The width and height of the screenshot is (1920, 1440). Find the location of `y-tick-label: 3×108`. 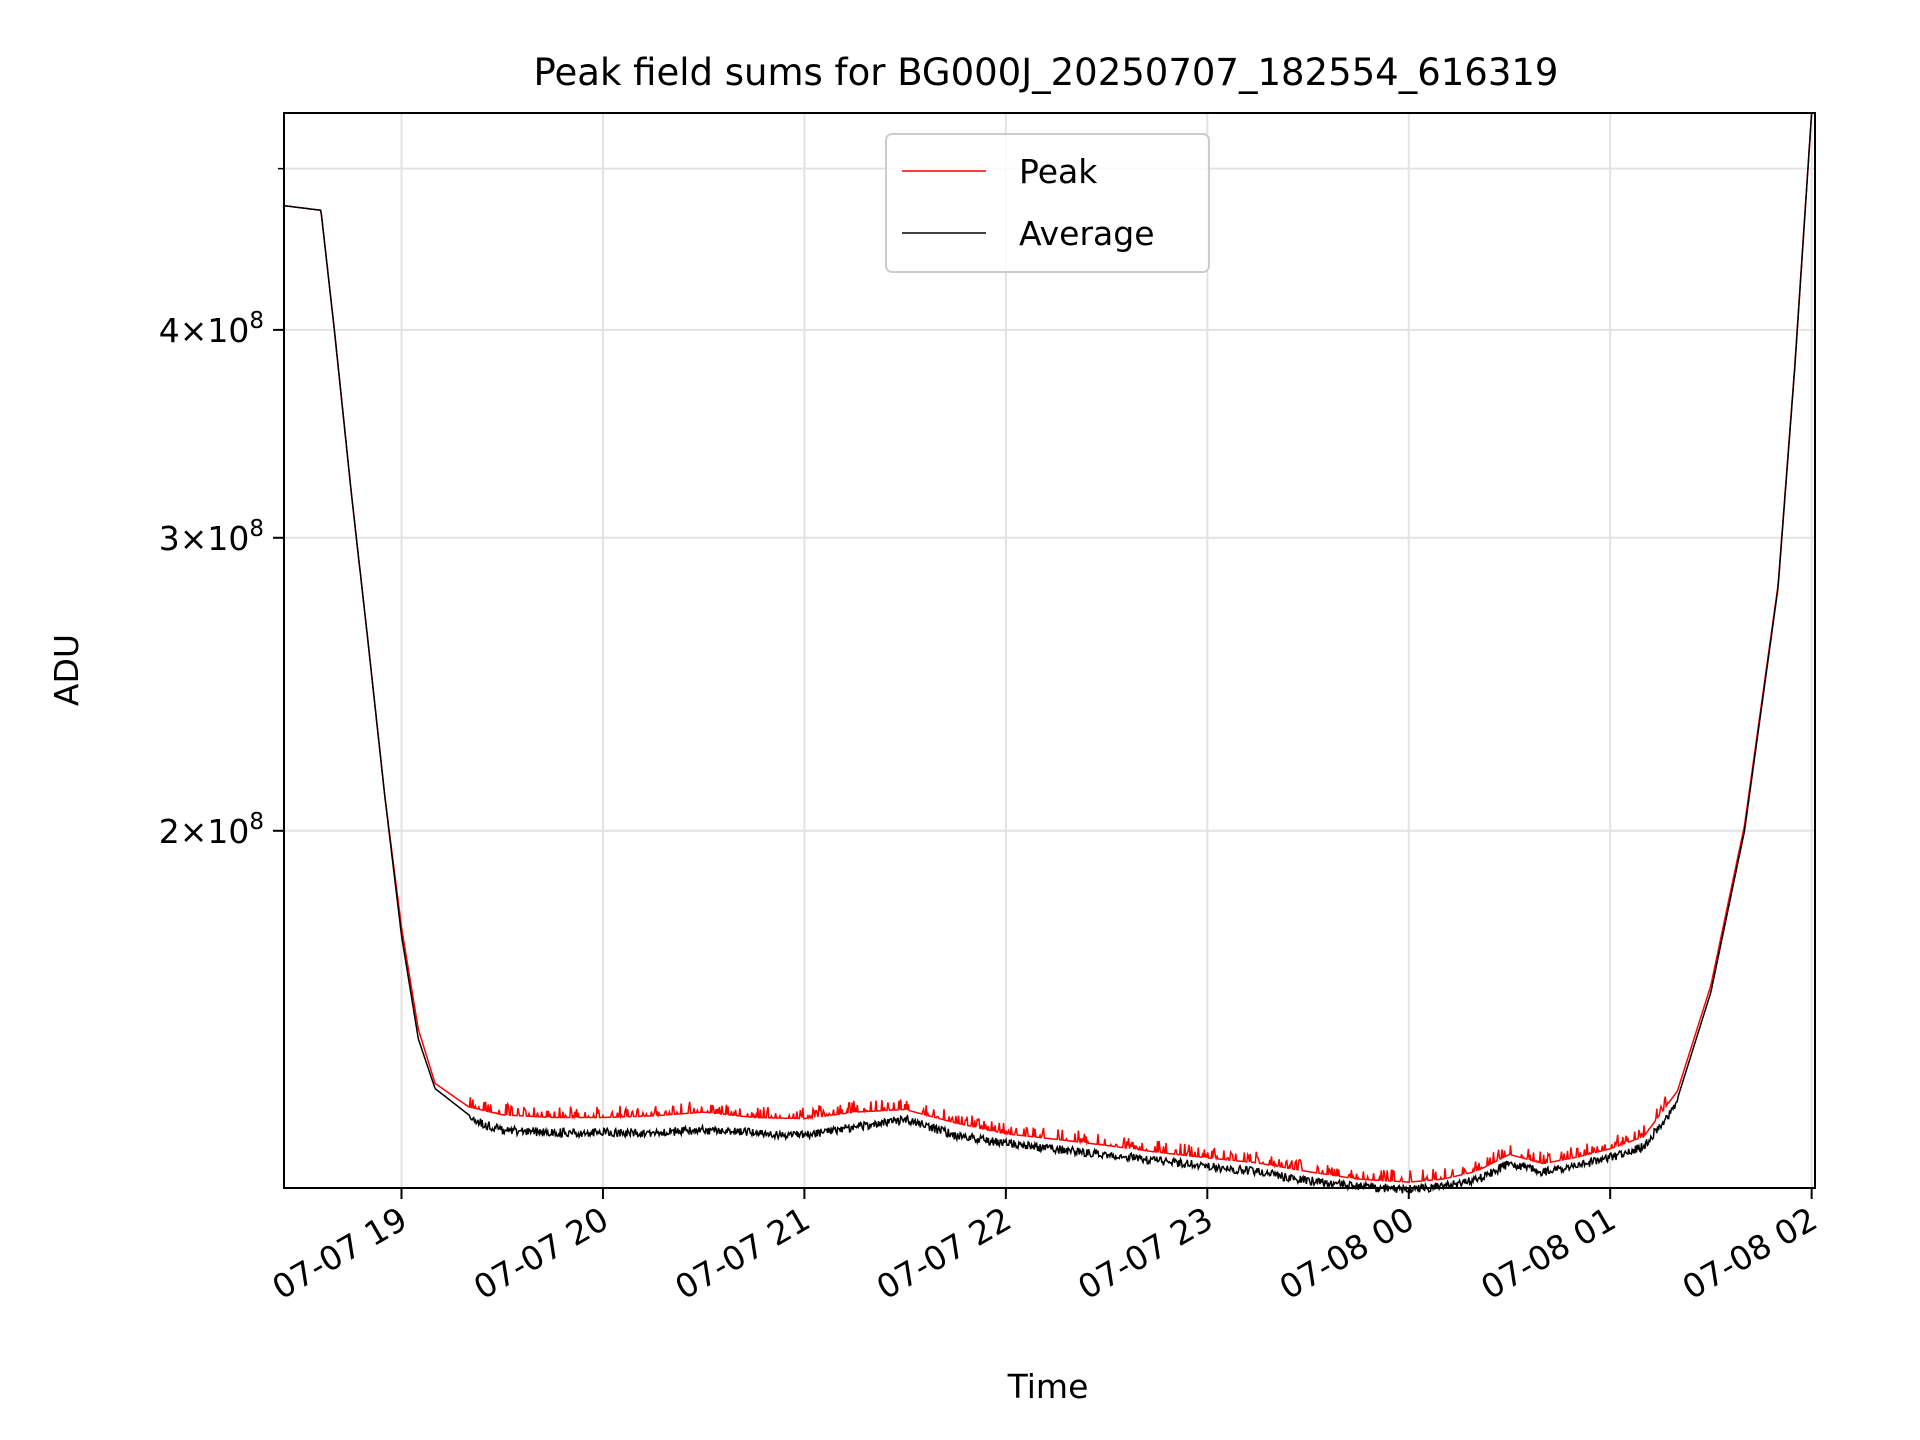

y-tick-label: 3×108 is located at coordinates (211, 537).